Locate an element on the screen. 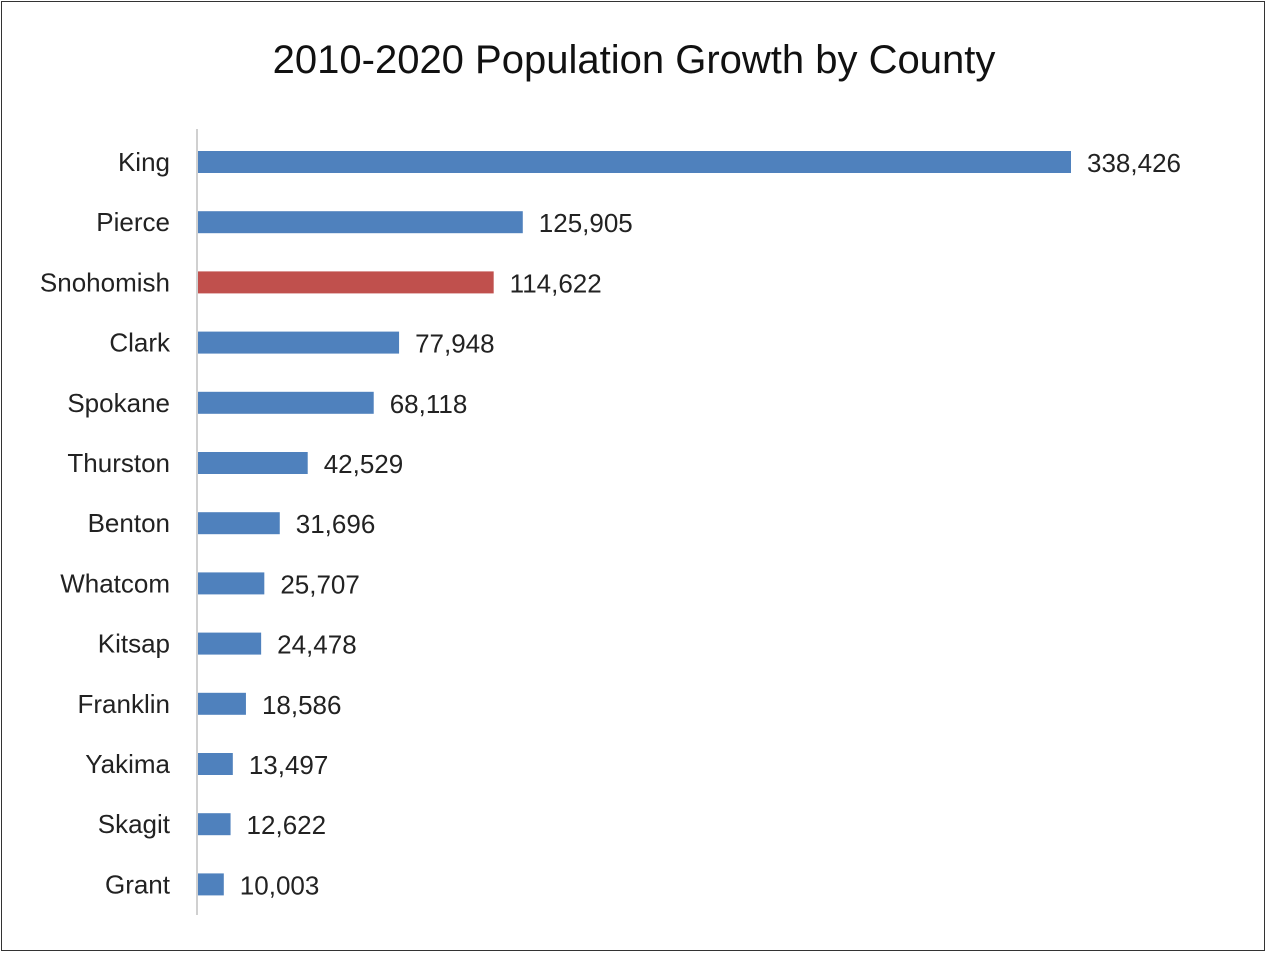 The height and width of the screenshot is (954, 1268). bar-spokane is located at coordinates (286, 402).